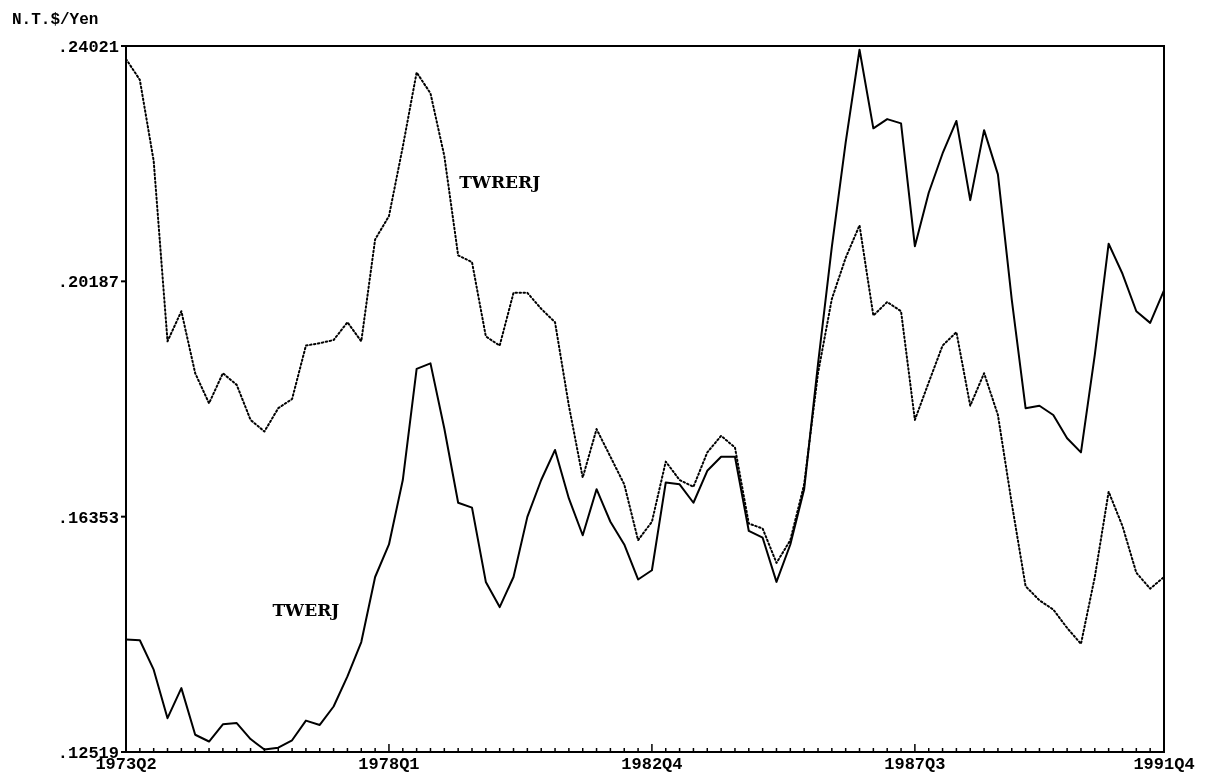 Image resolution: width=1207 pixels, height=778 pixels. I want to click on x-tick-label: 1987Q3, so click(915, 764).